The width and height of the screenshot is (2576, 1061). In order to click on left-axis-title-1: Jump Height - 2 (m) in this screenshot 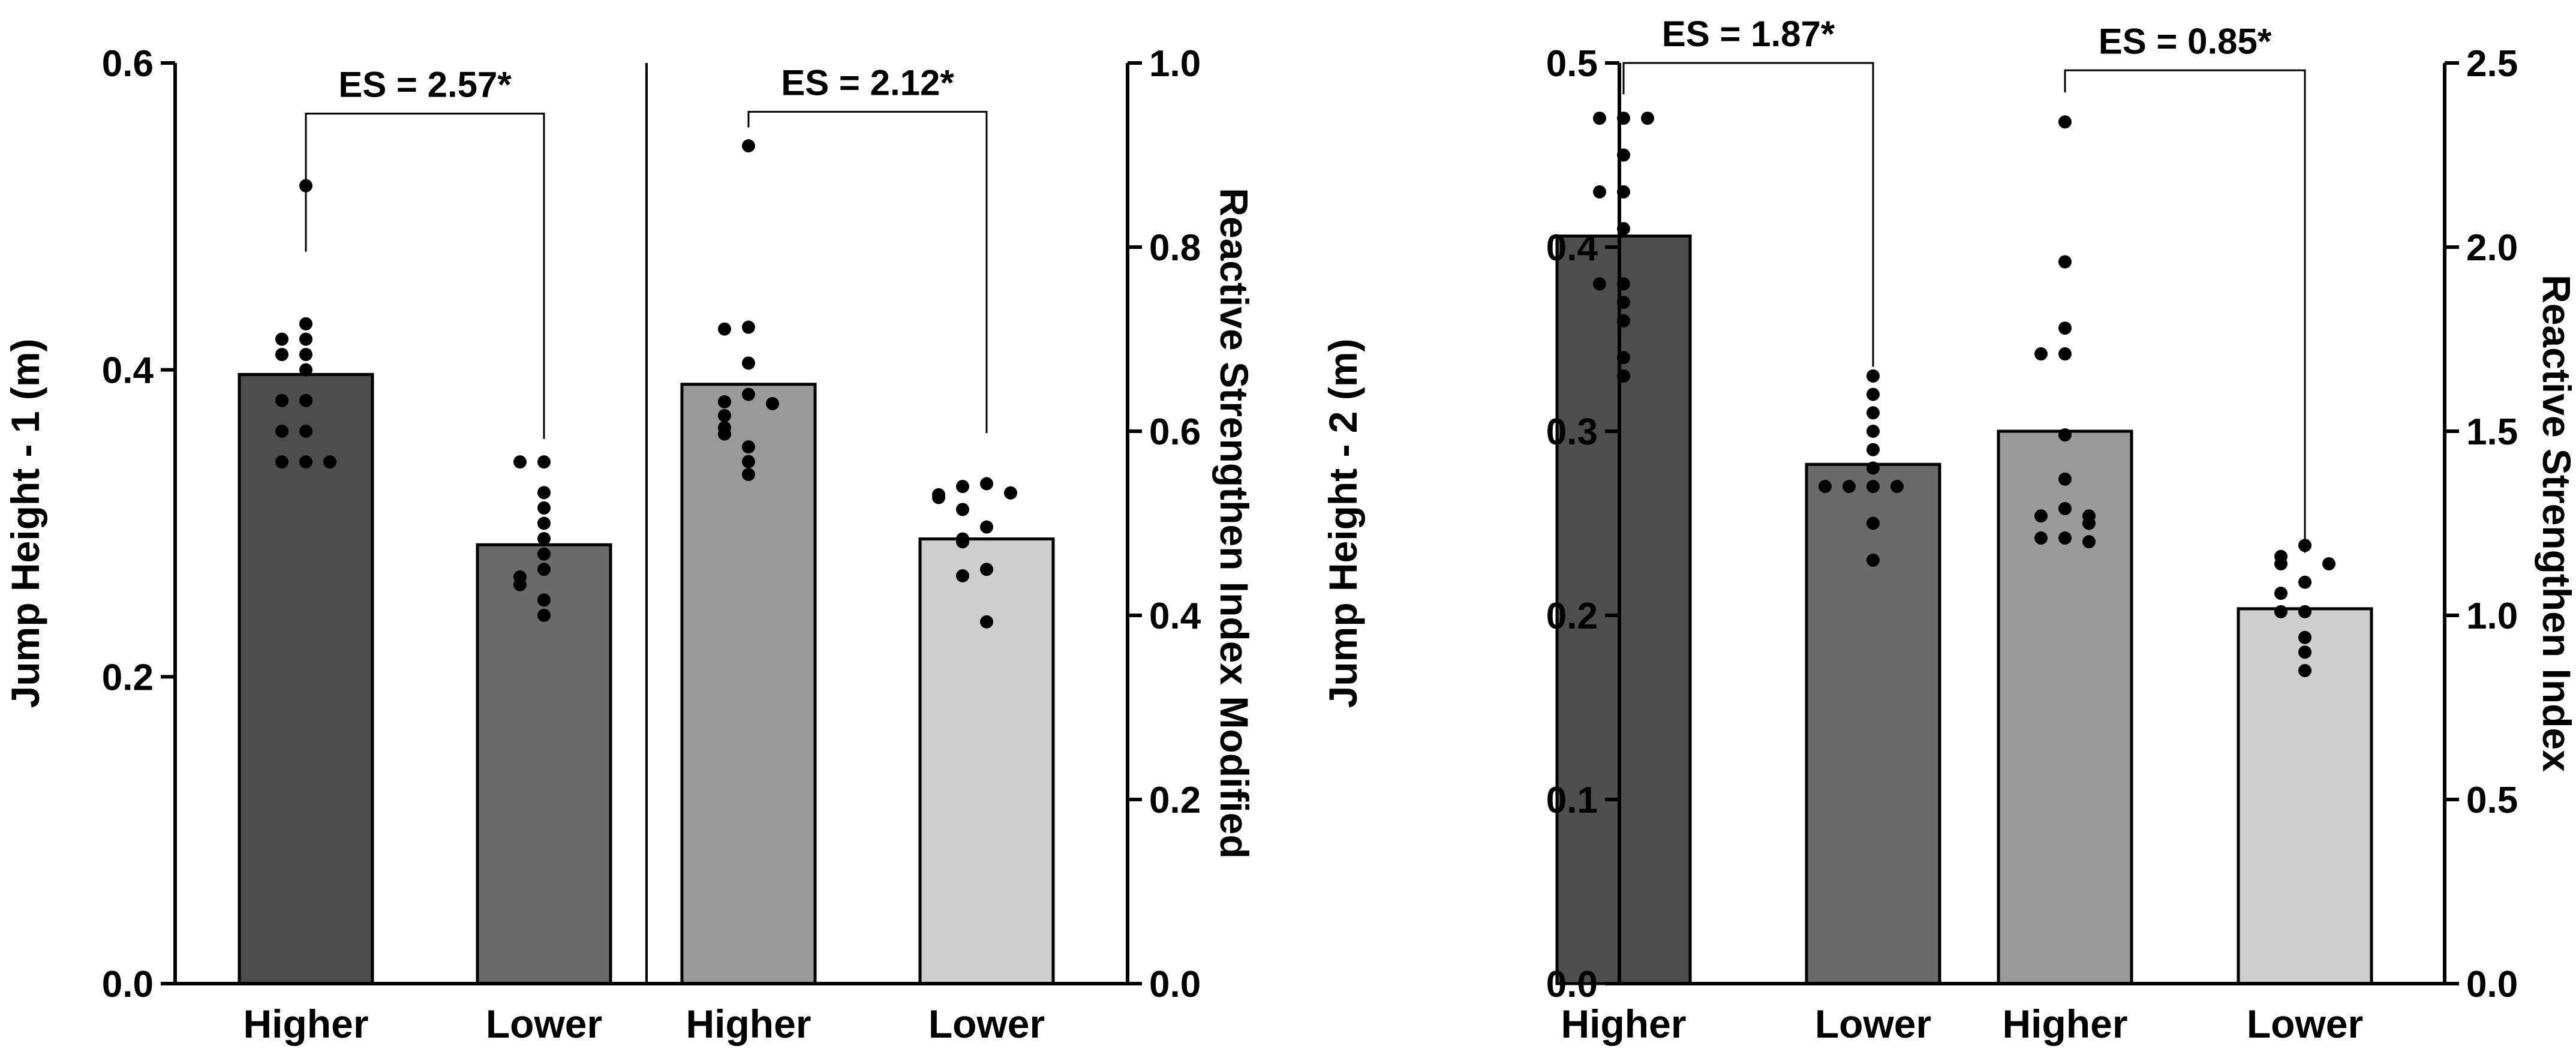, I will do `click(1343, 523)`.